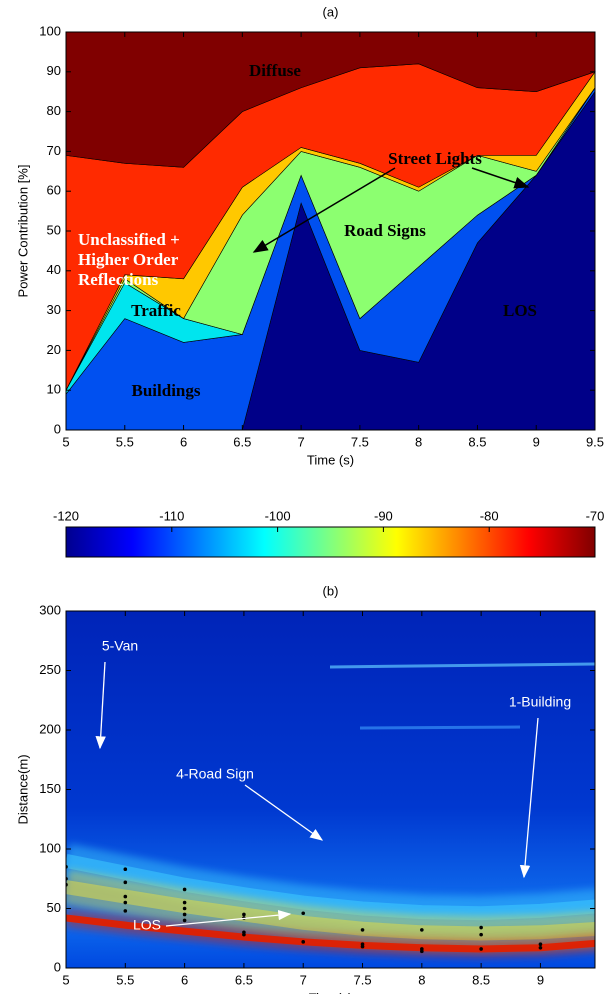 The width and height of the screenshot is (610, 994). I want to click on chart-title: (a), so click(331, 11).